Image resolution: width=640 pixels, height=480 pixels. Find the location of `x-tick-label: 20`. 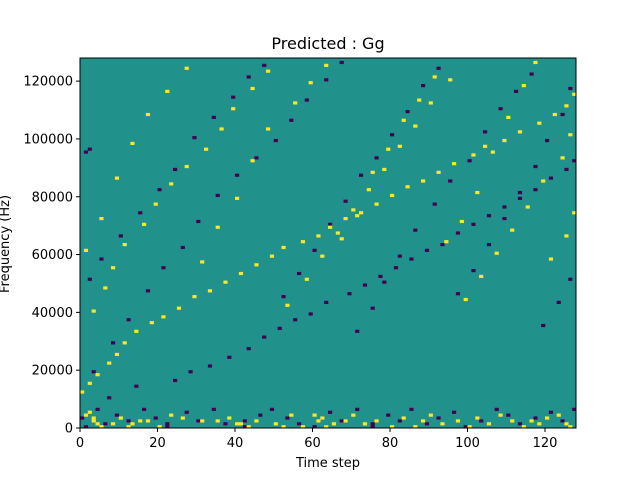

x-tick-label: 20 is located at coordinates (157, 443).